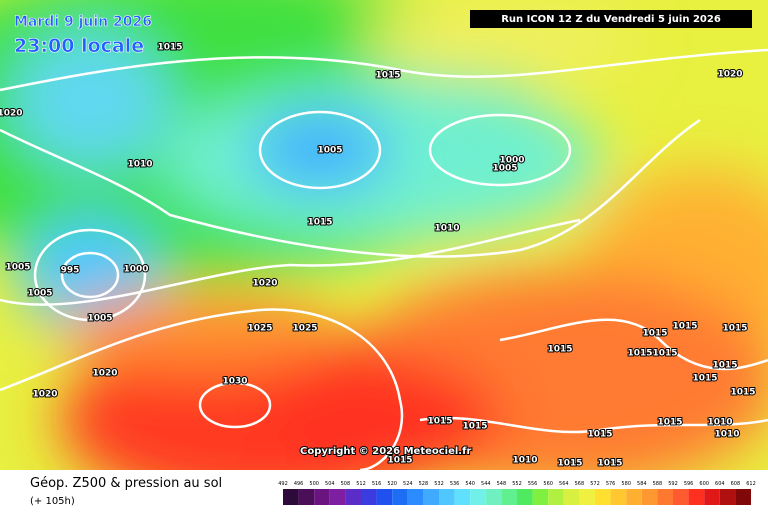  I want to click on run-box, so click(611, 19).